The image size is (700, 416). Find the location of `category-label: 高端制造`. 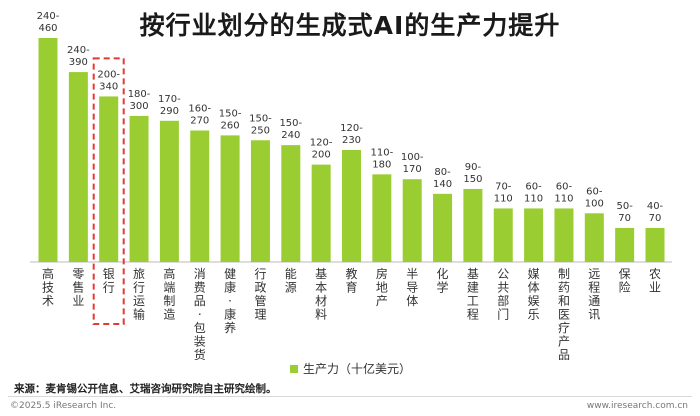

category-label: 高端制造 is located at coordinates (169, 294).